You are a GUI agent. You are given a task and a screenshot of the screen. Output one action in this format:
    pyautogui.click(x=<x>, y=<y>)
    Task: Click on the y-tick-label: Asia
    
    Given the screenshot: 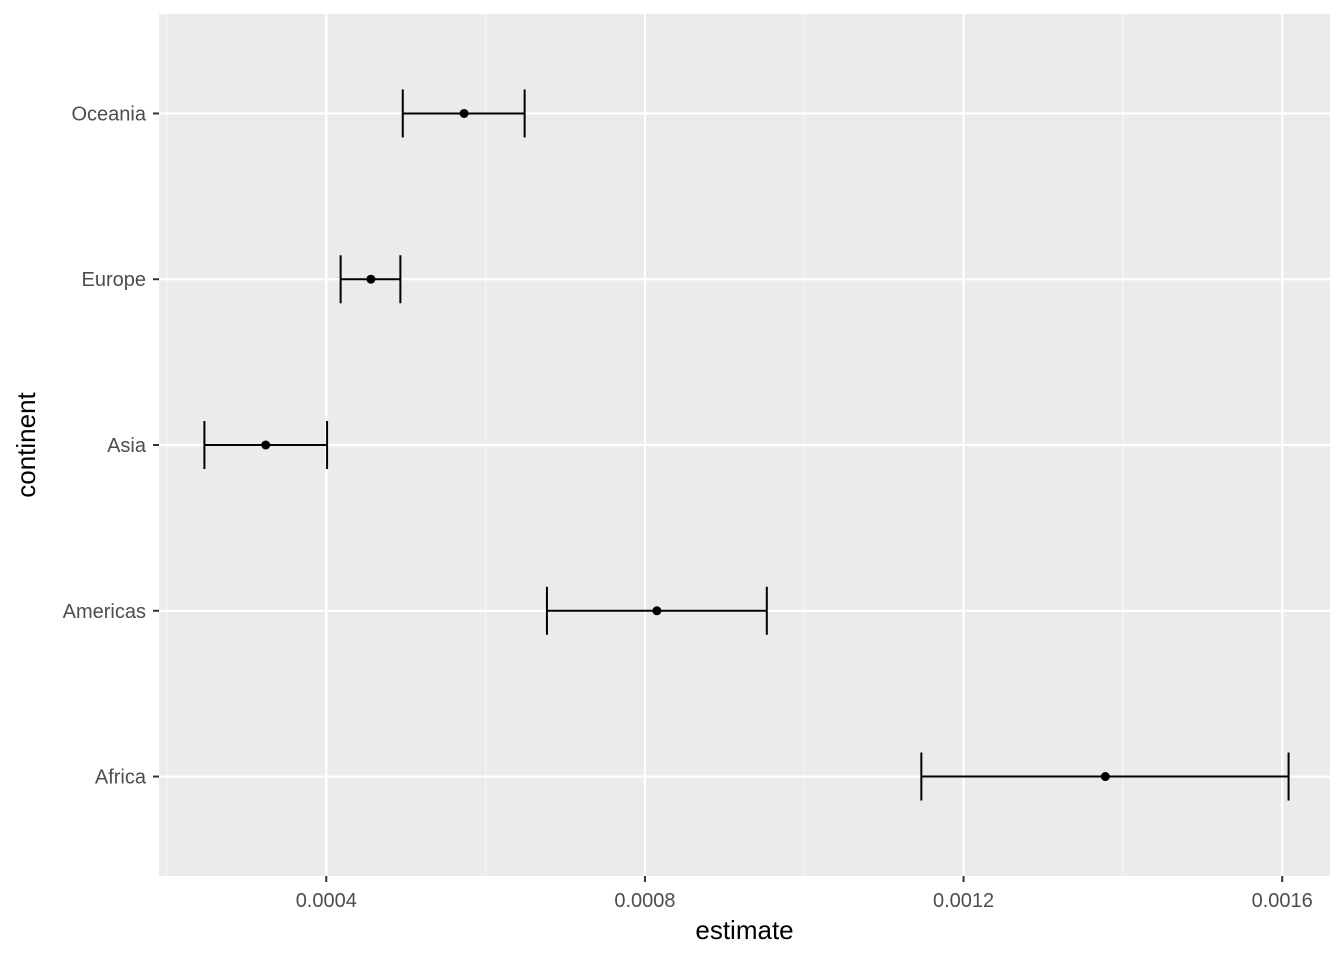 What is the action you would take?
    pyautogui.click(x=127, y=446)
    